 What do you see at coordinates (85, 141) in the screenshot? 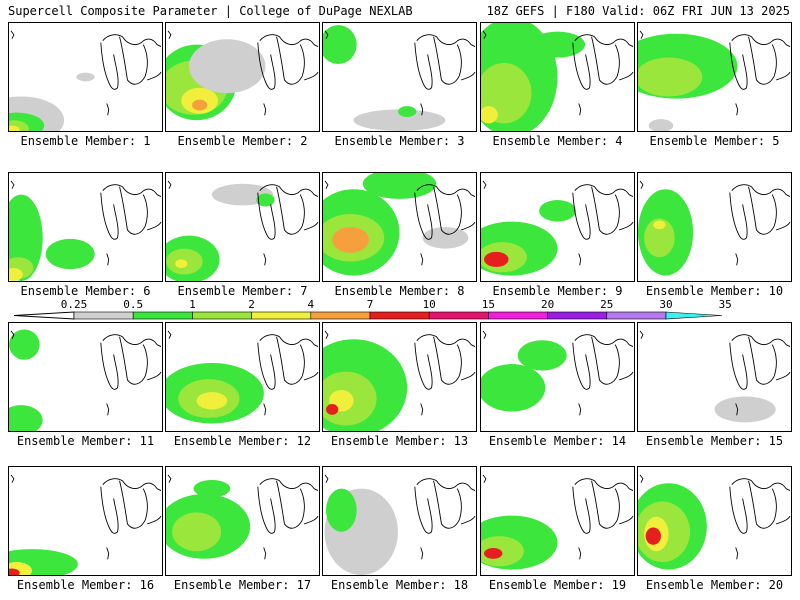
I see `ensemble-member-label: Ensemble Member: 1` at bounding box center [85, 141].